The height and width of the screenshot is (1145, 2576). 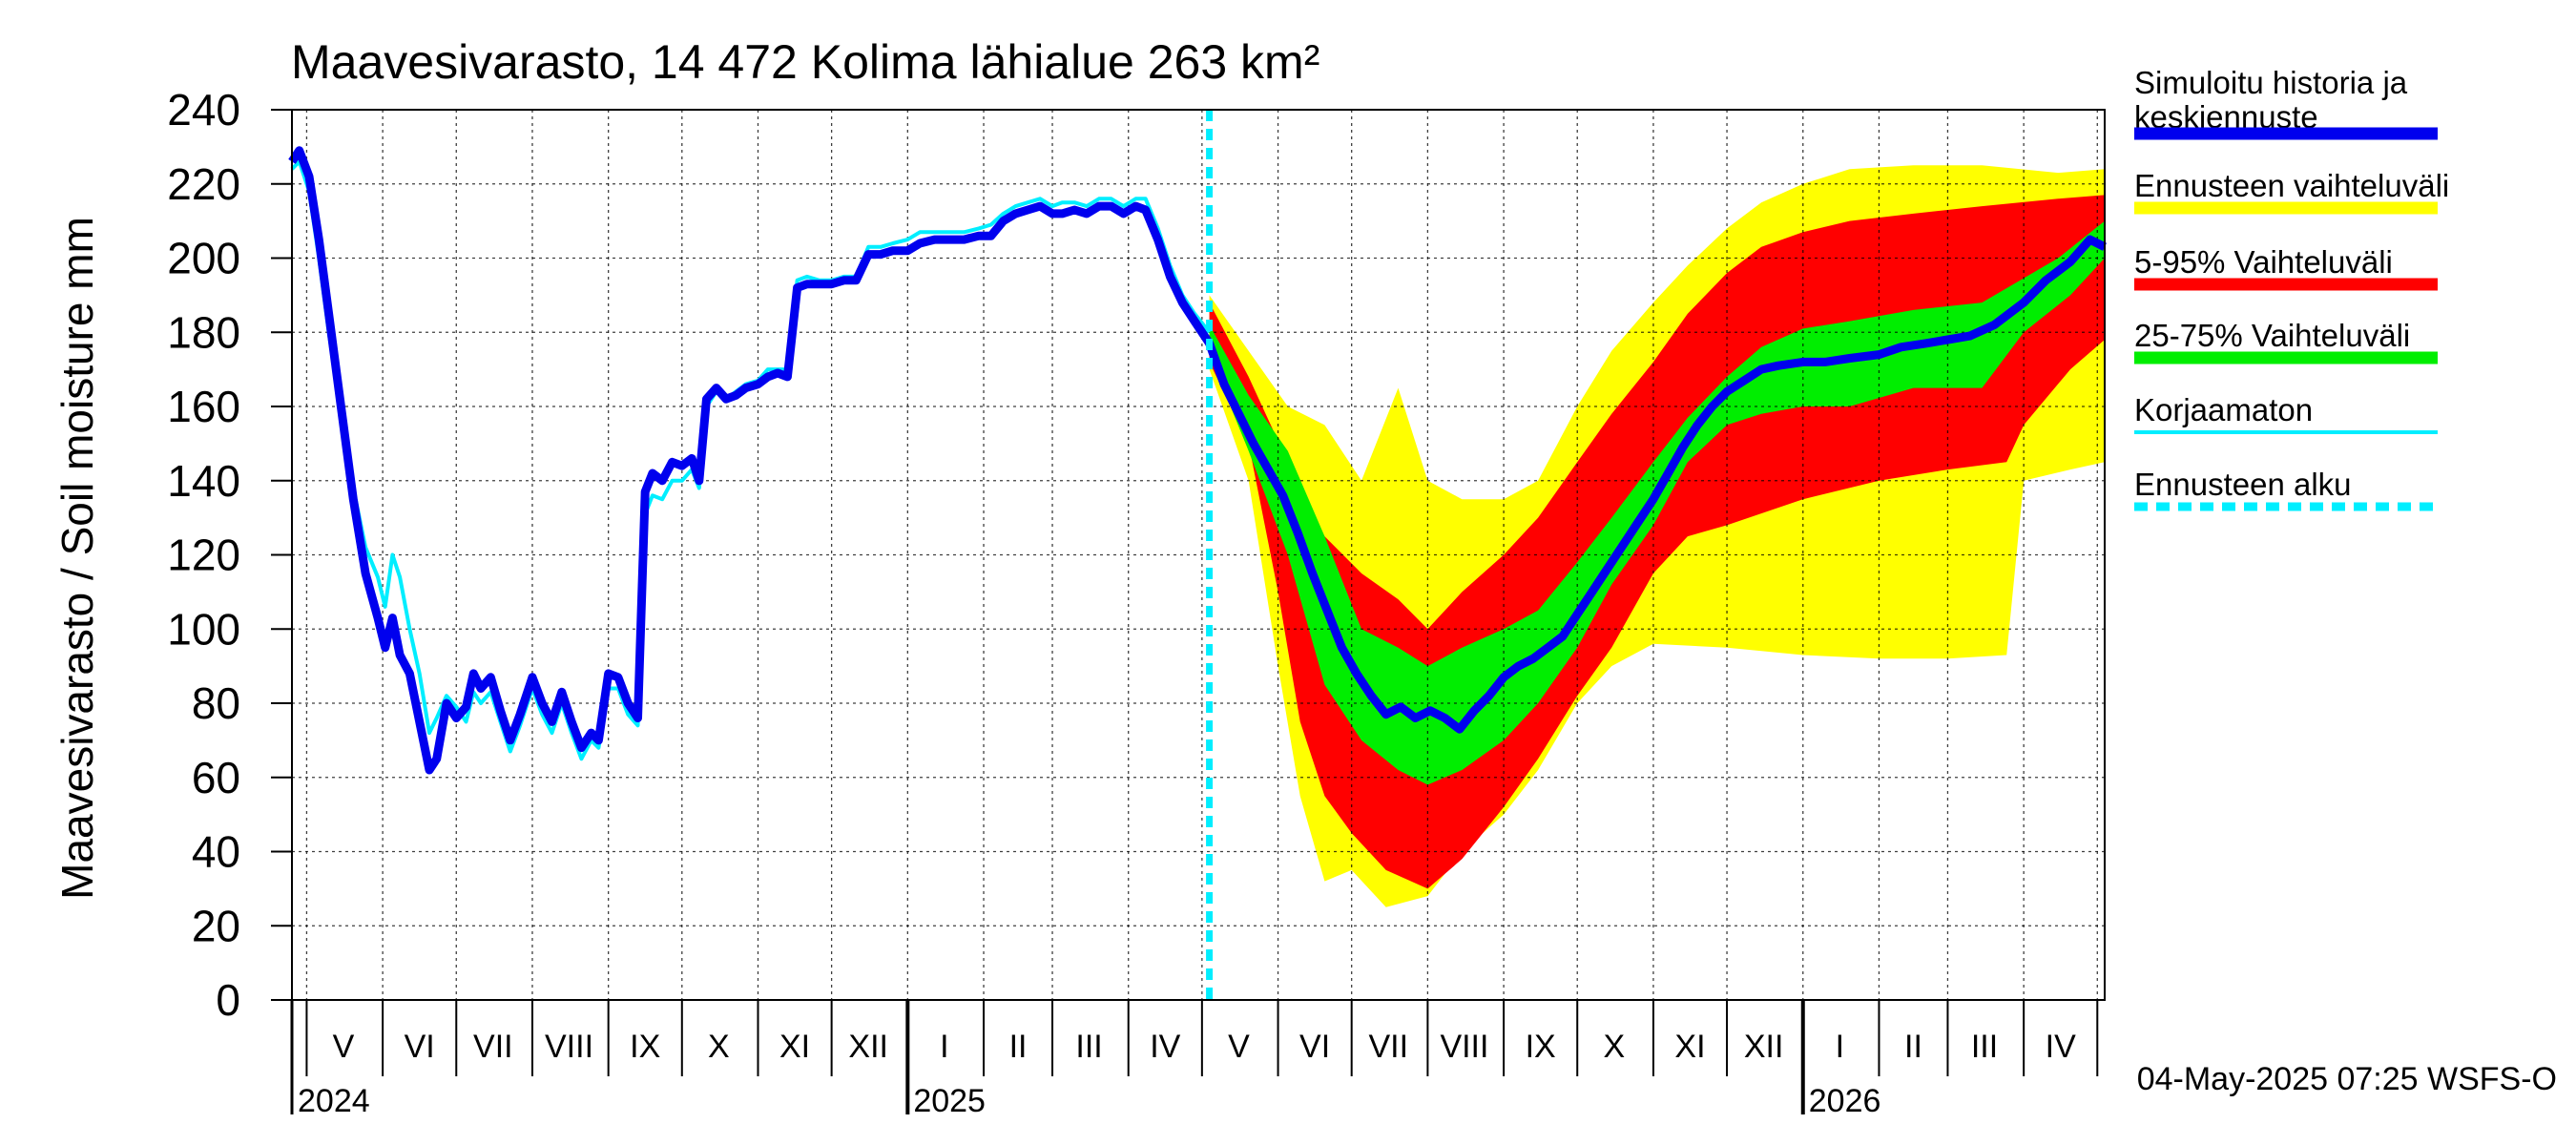 What do you see at coordinates (203, 406) in the screenshot?
I see `y-tick-label: 160` at bounding box center [203, 406].